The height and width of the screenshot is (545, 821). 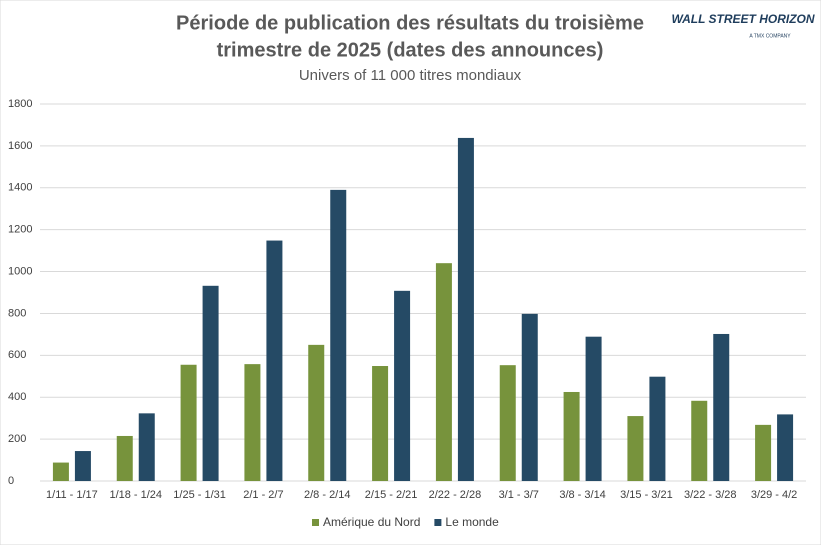 I want to click on legend-label: Le monde, so click(x=472, y=522).